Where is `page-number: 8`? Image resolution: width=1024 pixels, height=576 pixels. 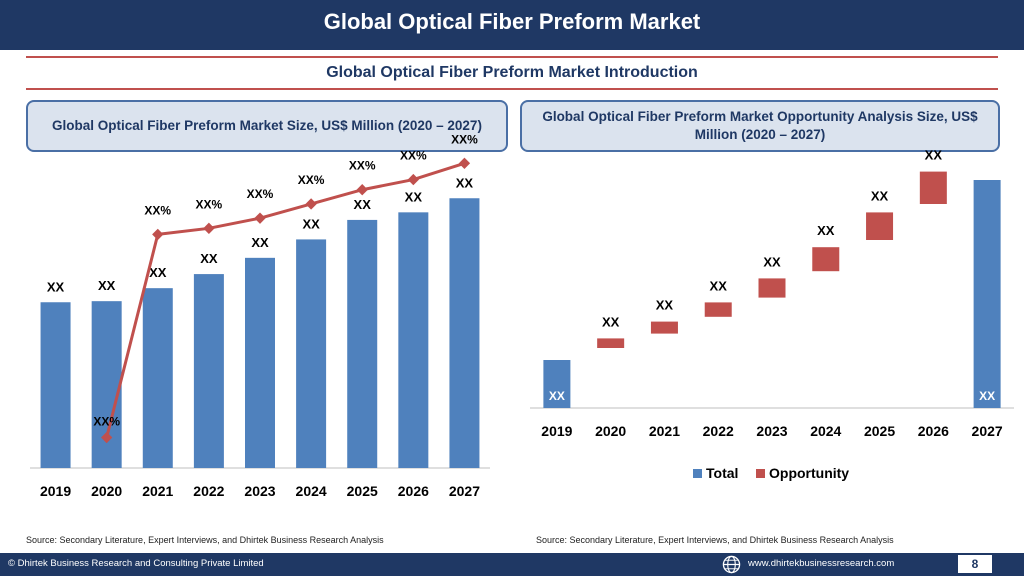
page-number: 8 is located at coordinates (975, 564).